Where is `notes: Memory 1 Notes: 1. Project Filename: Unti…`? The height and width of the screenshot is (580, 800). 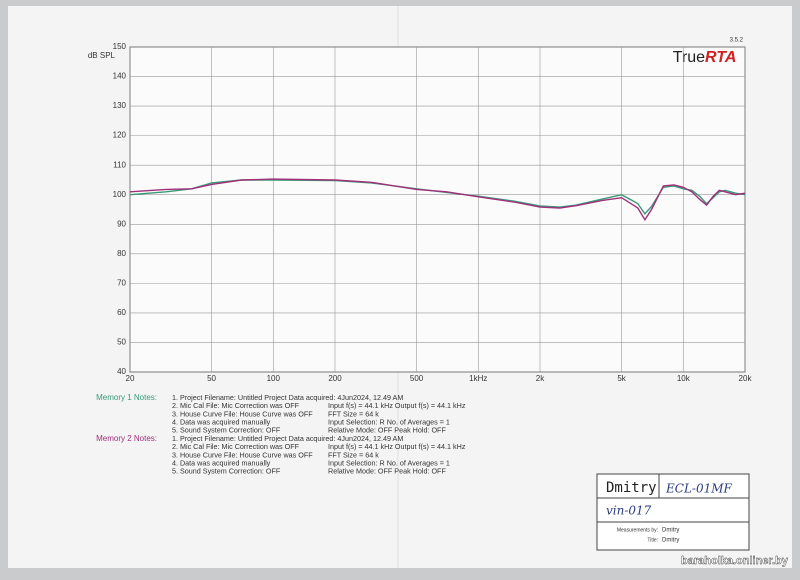 notes: Memory 1 Notes: 1. Project Filename: Unti… is located at coordinates (281, 434).